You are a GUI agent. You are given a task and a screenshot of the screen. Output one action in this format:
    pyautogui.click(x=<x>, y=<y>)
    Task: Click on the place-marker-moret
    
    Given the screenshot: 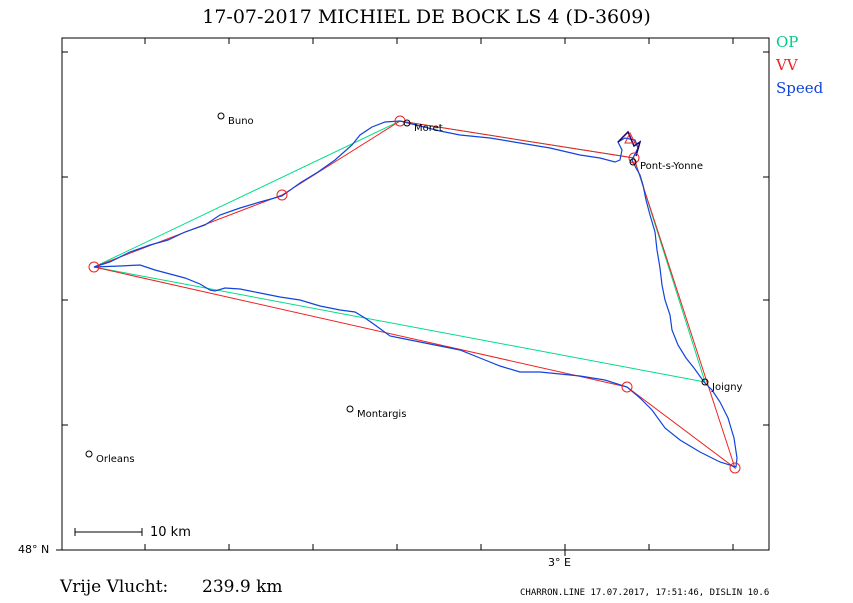 What is the action you would take?
    pyautogui.click(x=407, y=123)
    